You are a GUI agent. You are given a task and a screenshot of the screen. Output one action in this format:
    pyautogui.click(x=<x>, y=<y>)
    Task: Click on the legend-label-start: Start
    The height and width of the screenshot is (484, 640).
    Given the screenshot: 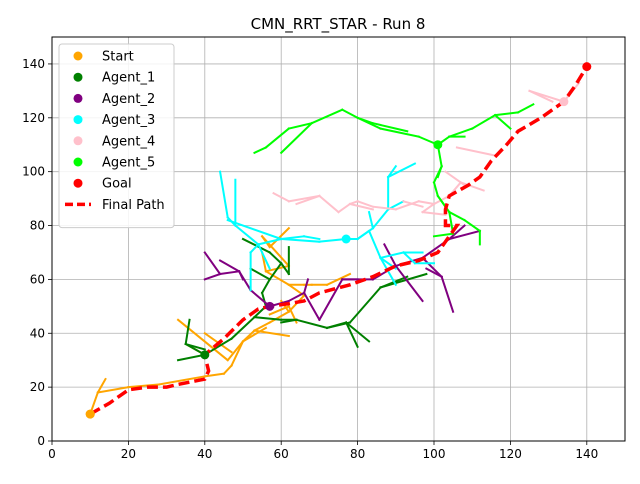 What is the action you would take?
    pyautogui.click(x=118, y=57)
    